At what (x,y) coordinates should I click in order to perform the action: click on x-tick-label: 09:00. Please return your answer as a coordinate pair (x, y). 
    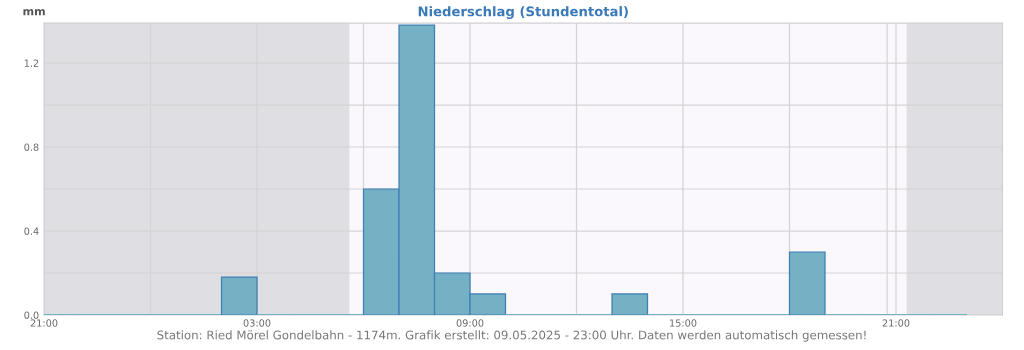
    Looking at the image, I should click on (470, 323).